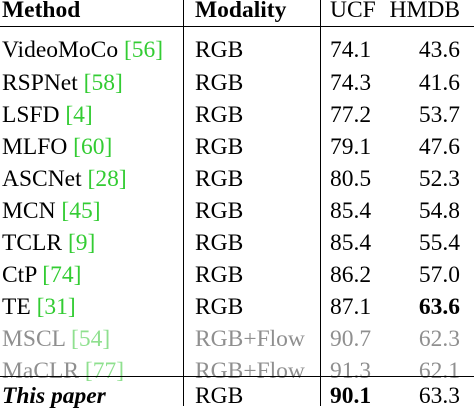 The image size is (474, 414). What do you see at coordinates (42, 179) in the screenshot?
I see `method-name: ASCNet` at bounding box center [42, 179].